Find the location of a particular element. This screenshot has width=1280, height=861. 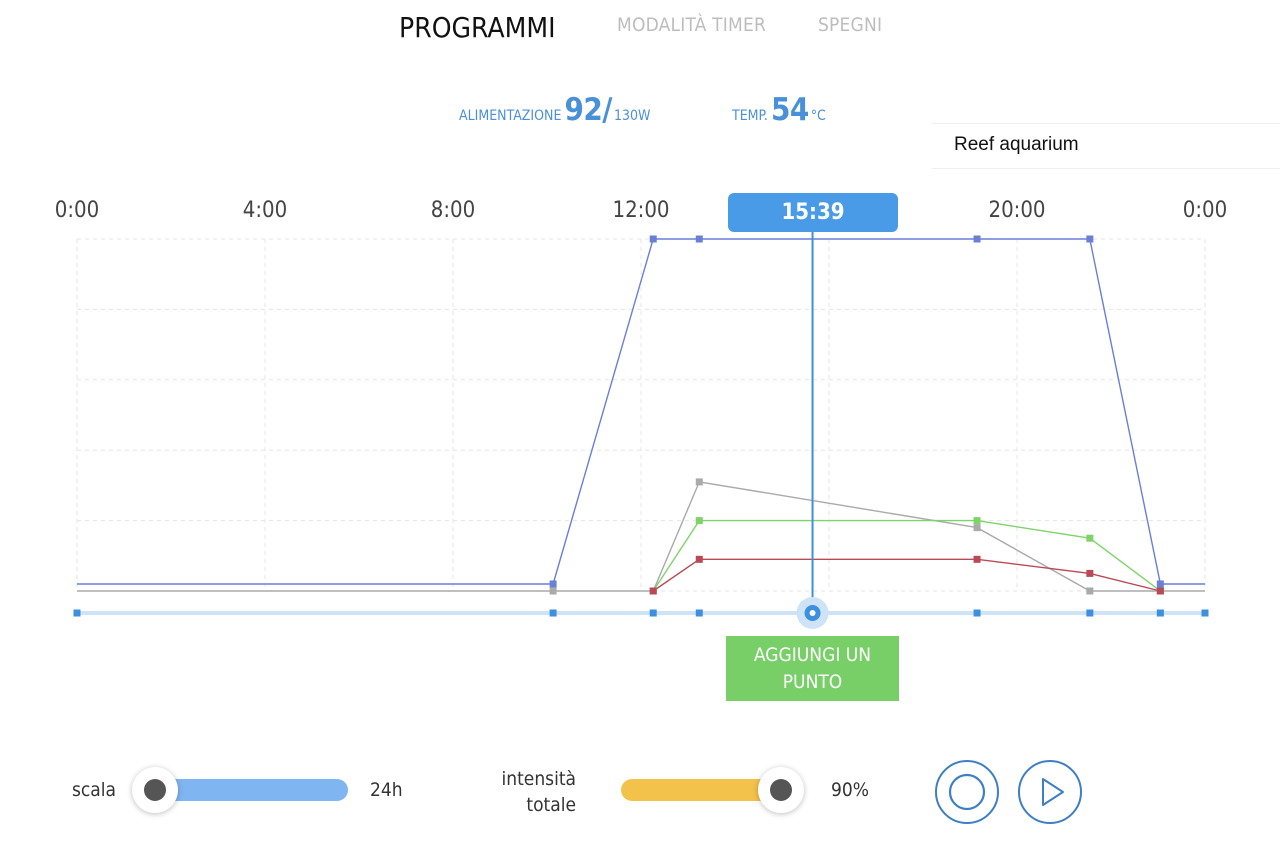

temp-value: 54 is located at coordinates (789, 110).